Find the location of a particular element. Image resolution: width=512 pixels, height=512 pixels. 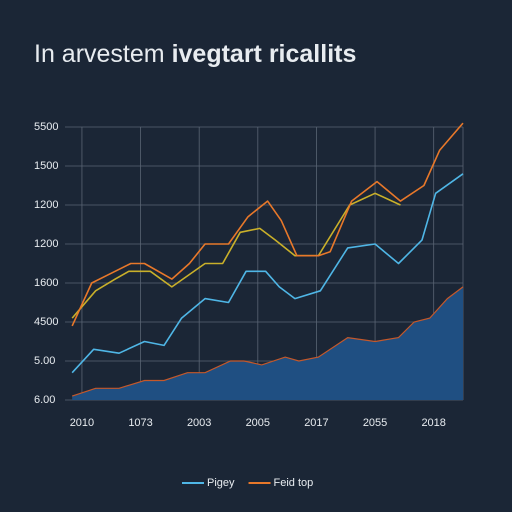

title-part: ivegtart ricallits is located at coordinates (264, 54).